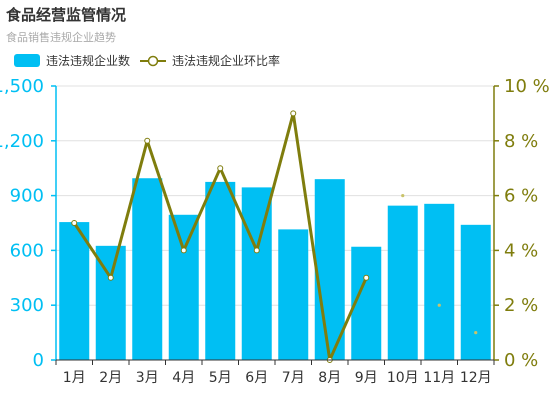  I want to click on left-tick-label: 1,500, so click(22, 86).